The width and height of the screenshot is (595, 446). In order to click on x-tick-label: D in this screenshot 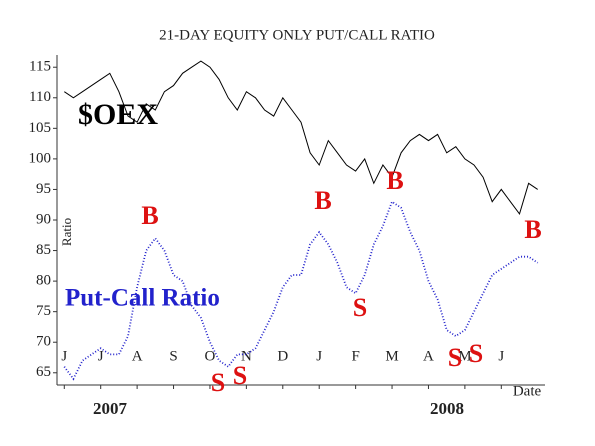, I will do `click(282, 356)`.